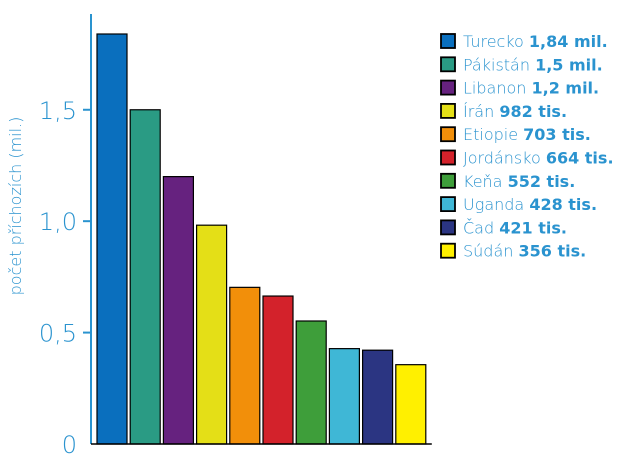 The image size is (632, 455). Describe the element at coordinates (344, 396) in the screenshot. I see `bar-uganda` at that location.